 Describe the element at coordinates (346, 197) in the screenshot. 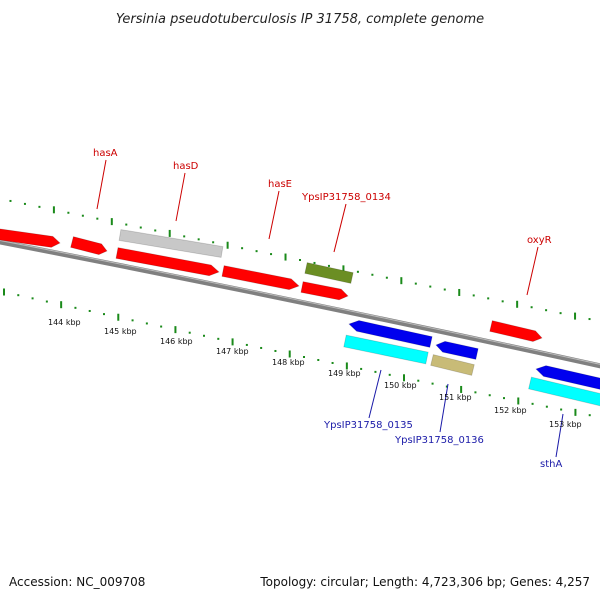

I see `gene-label-YpsIP31758_0134: YpsIP31758_0134` at that location.